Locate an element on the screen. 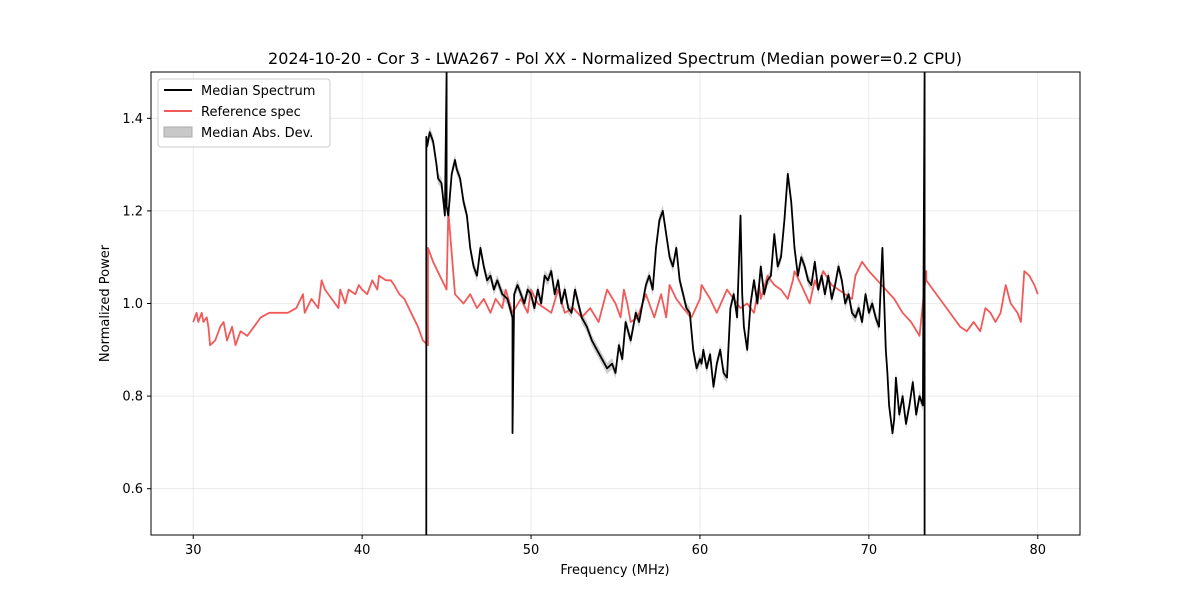 This screenshot has width=1200, height=600. x-tick-label: 80 is located at coordinates (1037, 550).